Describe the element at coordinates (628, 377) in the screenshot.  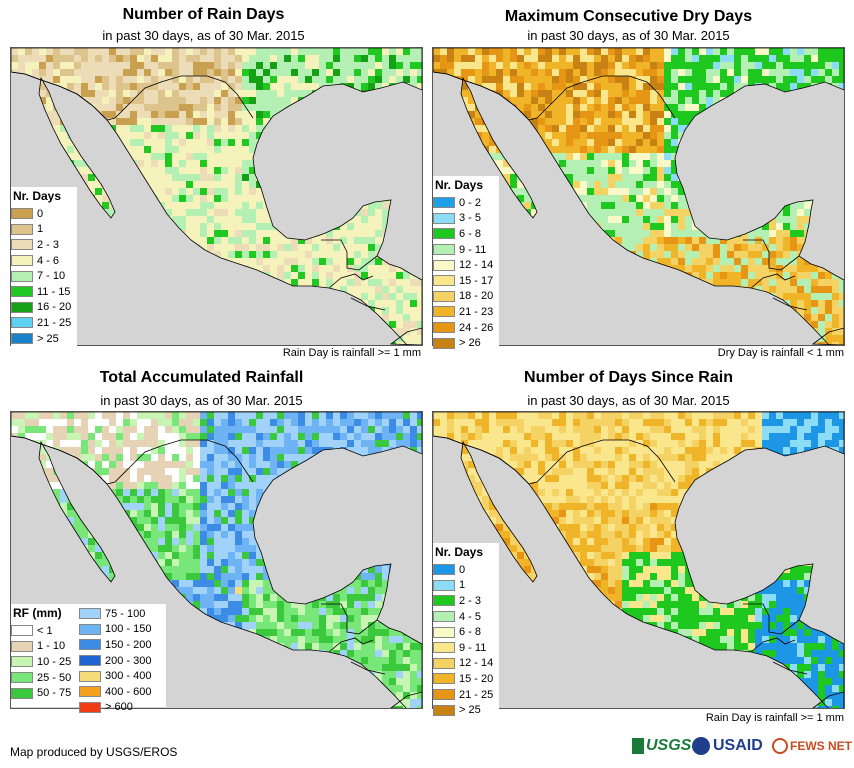
I see `panel-title: Number of Days Since Rain` at that location.